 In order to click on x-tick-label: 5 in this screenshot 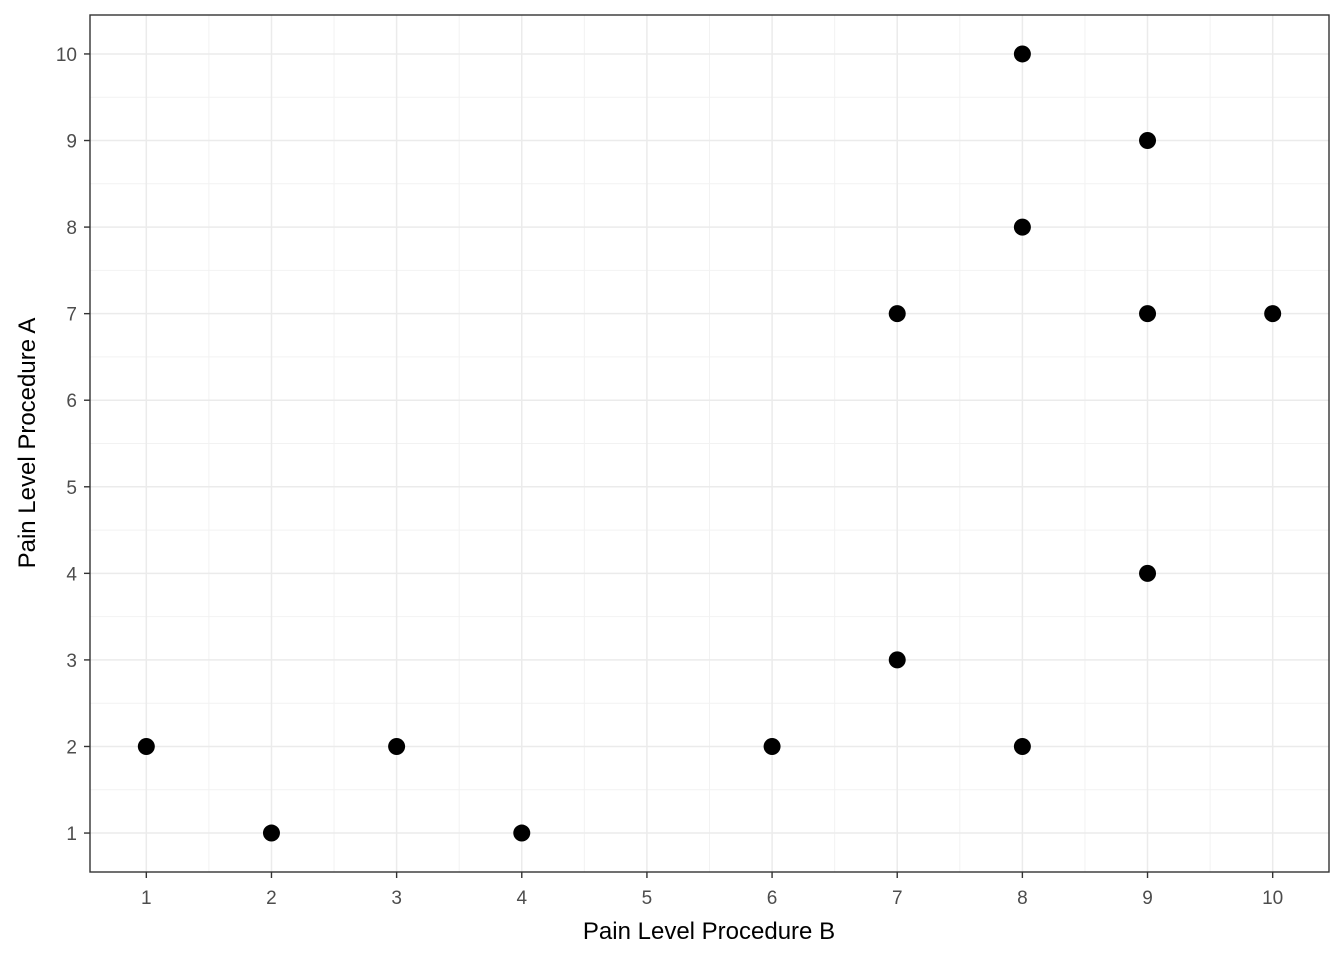, I will do `click(647, 898)`.